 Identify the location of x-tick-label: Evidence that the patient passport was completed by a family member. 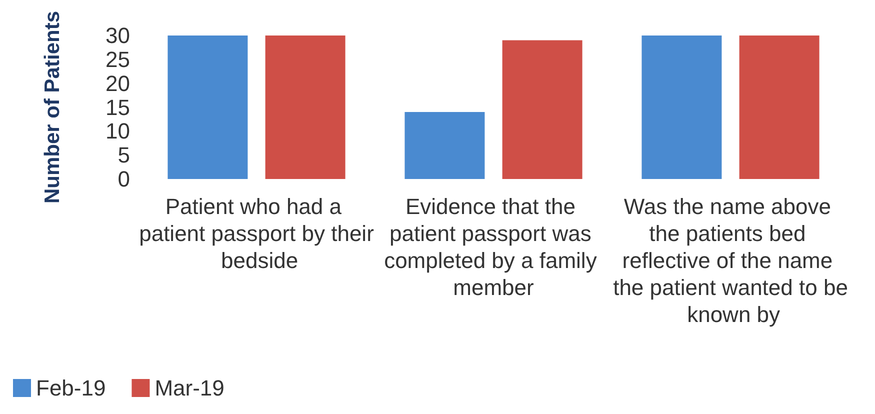
(493, 247).